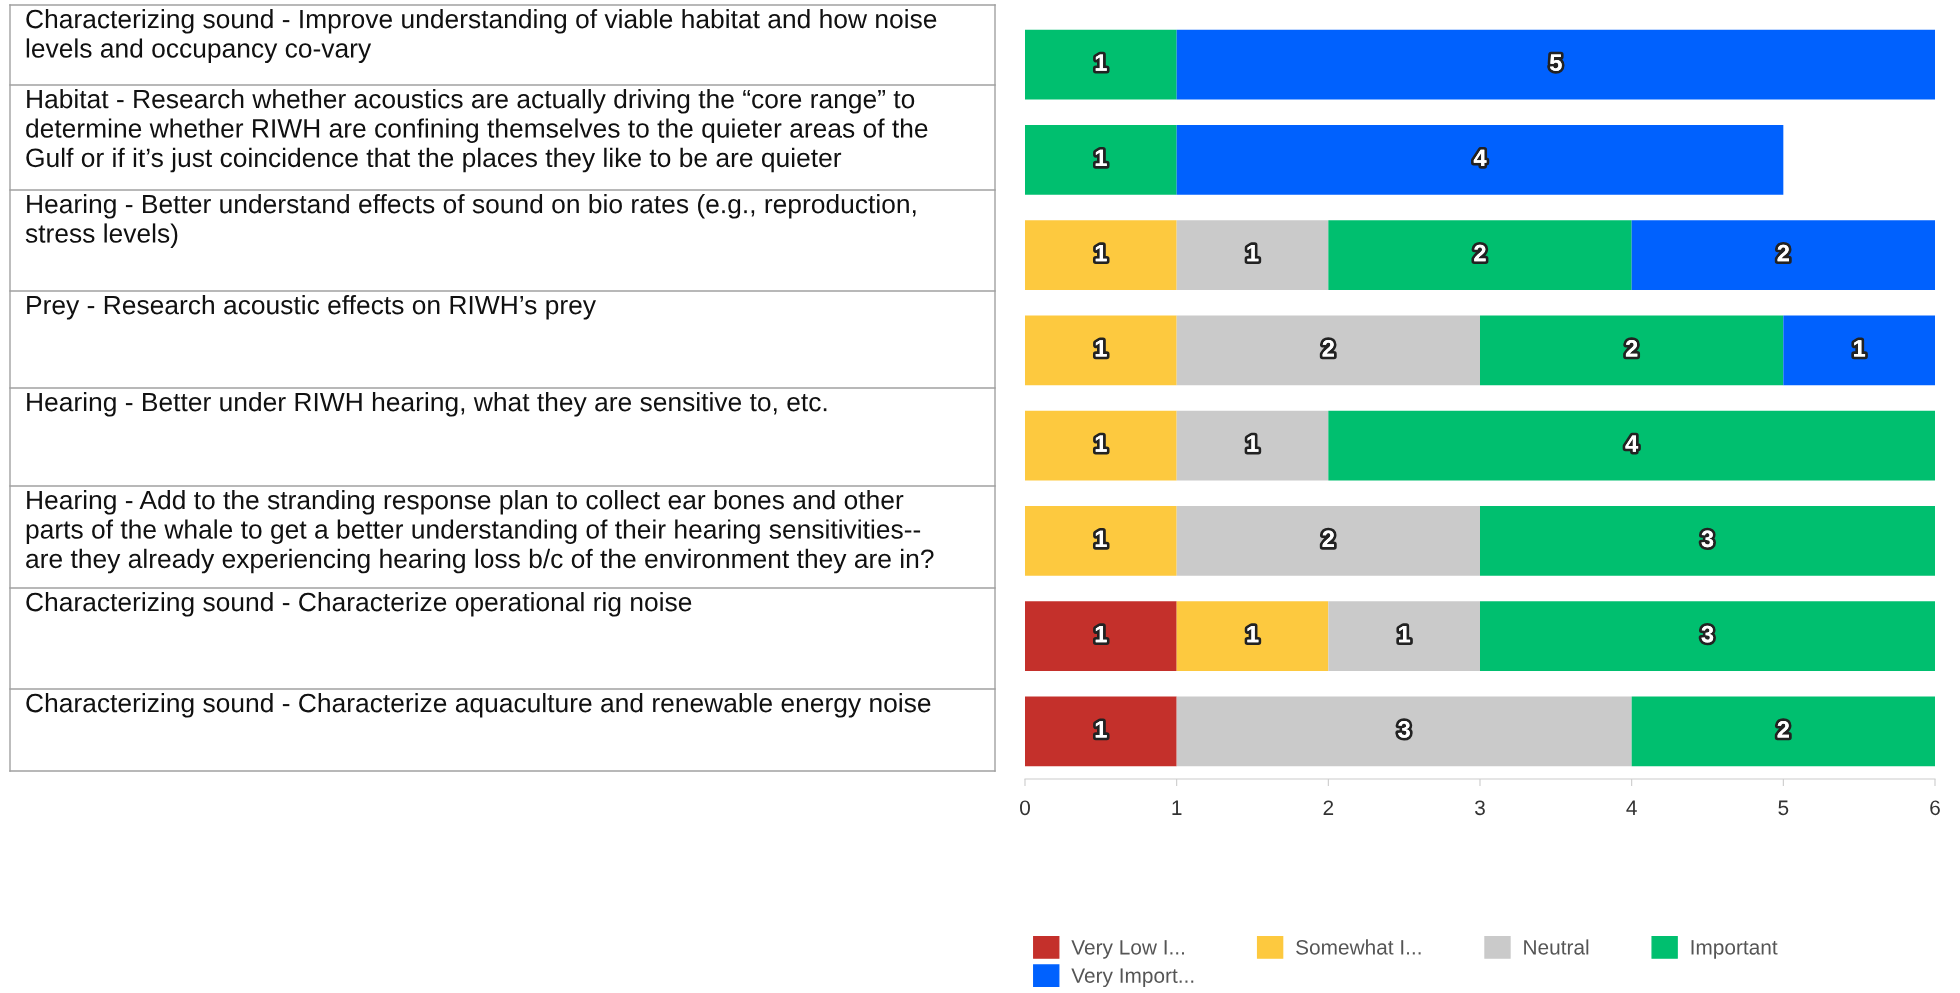 The image size is (1960, 993). I want to click on x-tick-label: 2, so click(1328, 807).